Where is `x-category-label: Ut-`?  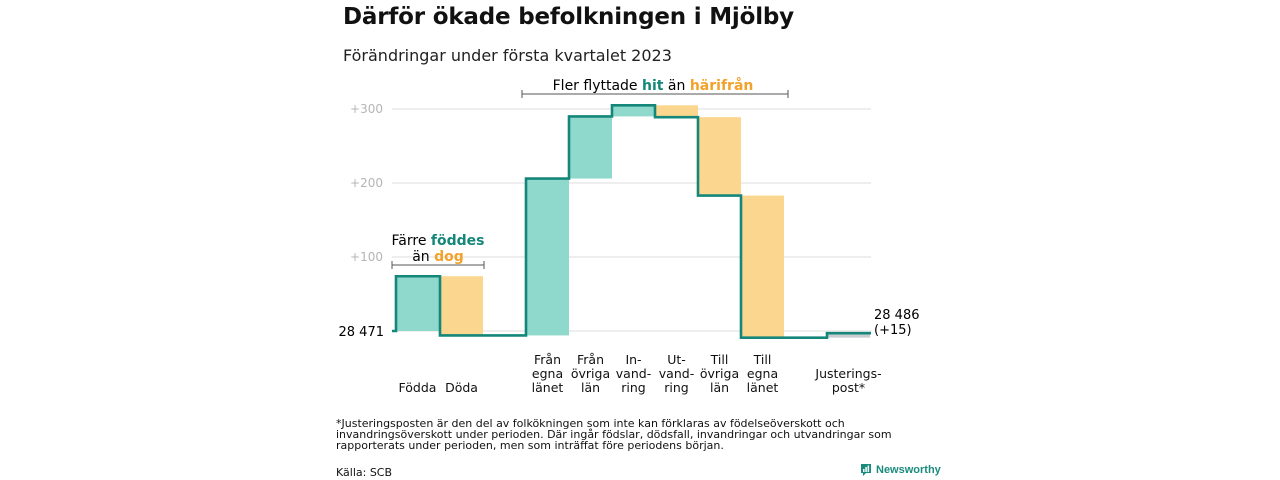 x-category-label: Ut- is located at coordinates (676, 359).